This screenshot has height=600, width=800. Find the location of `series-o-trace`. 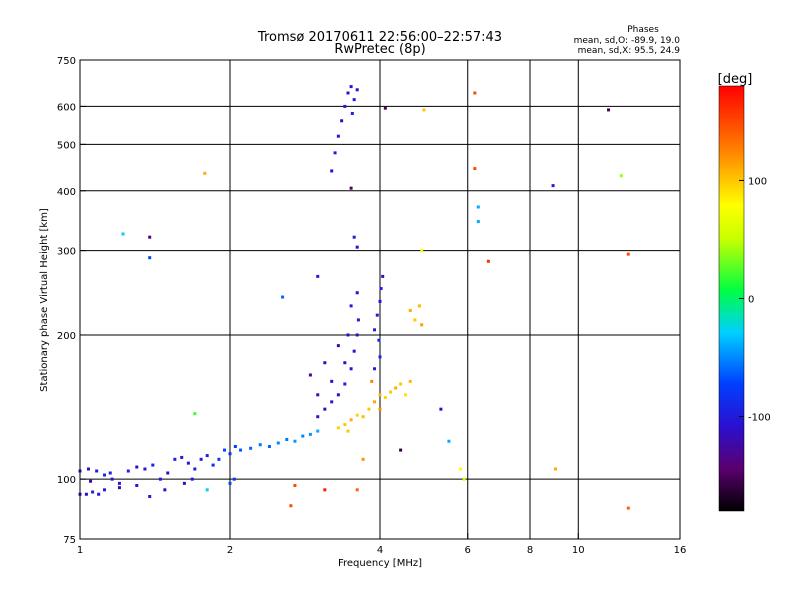

series-o-trace is located at coordinates (346, 252).